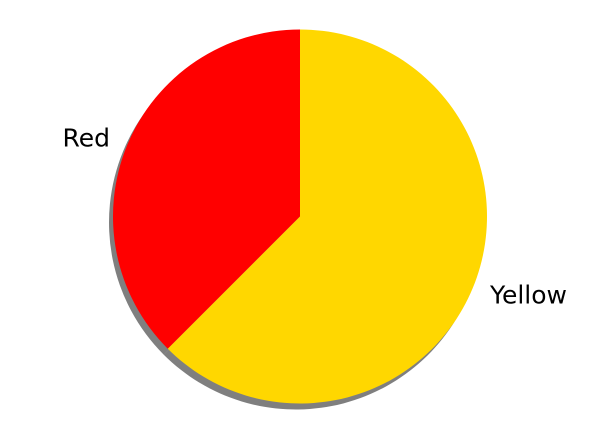 The width and height of the screenshot is (600, 439). What do you see at coordinates (86, 137) in the screenshot?
I see `pie-label-red: Red` at bounding box center [86, 137].